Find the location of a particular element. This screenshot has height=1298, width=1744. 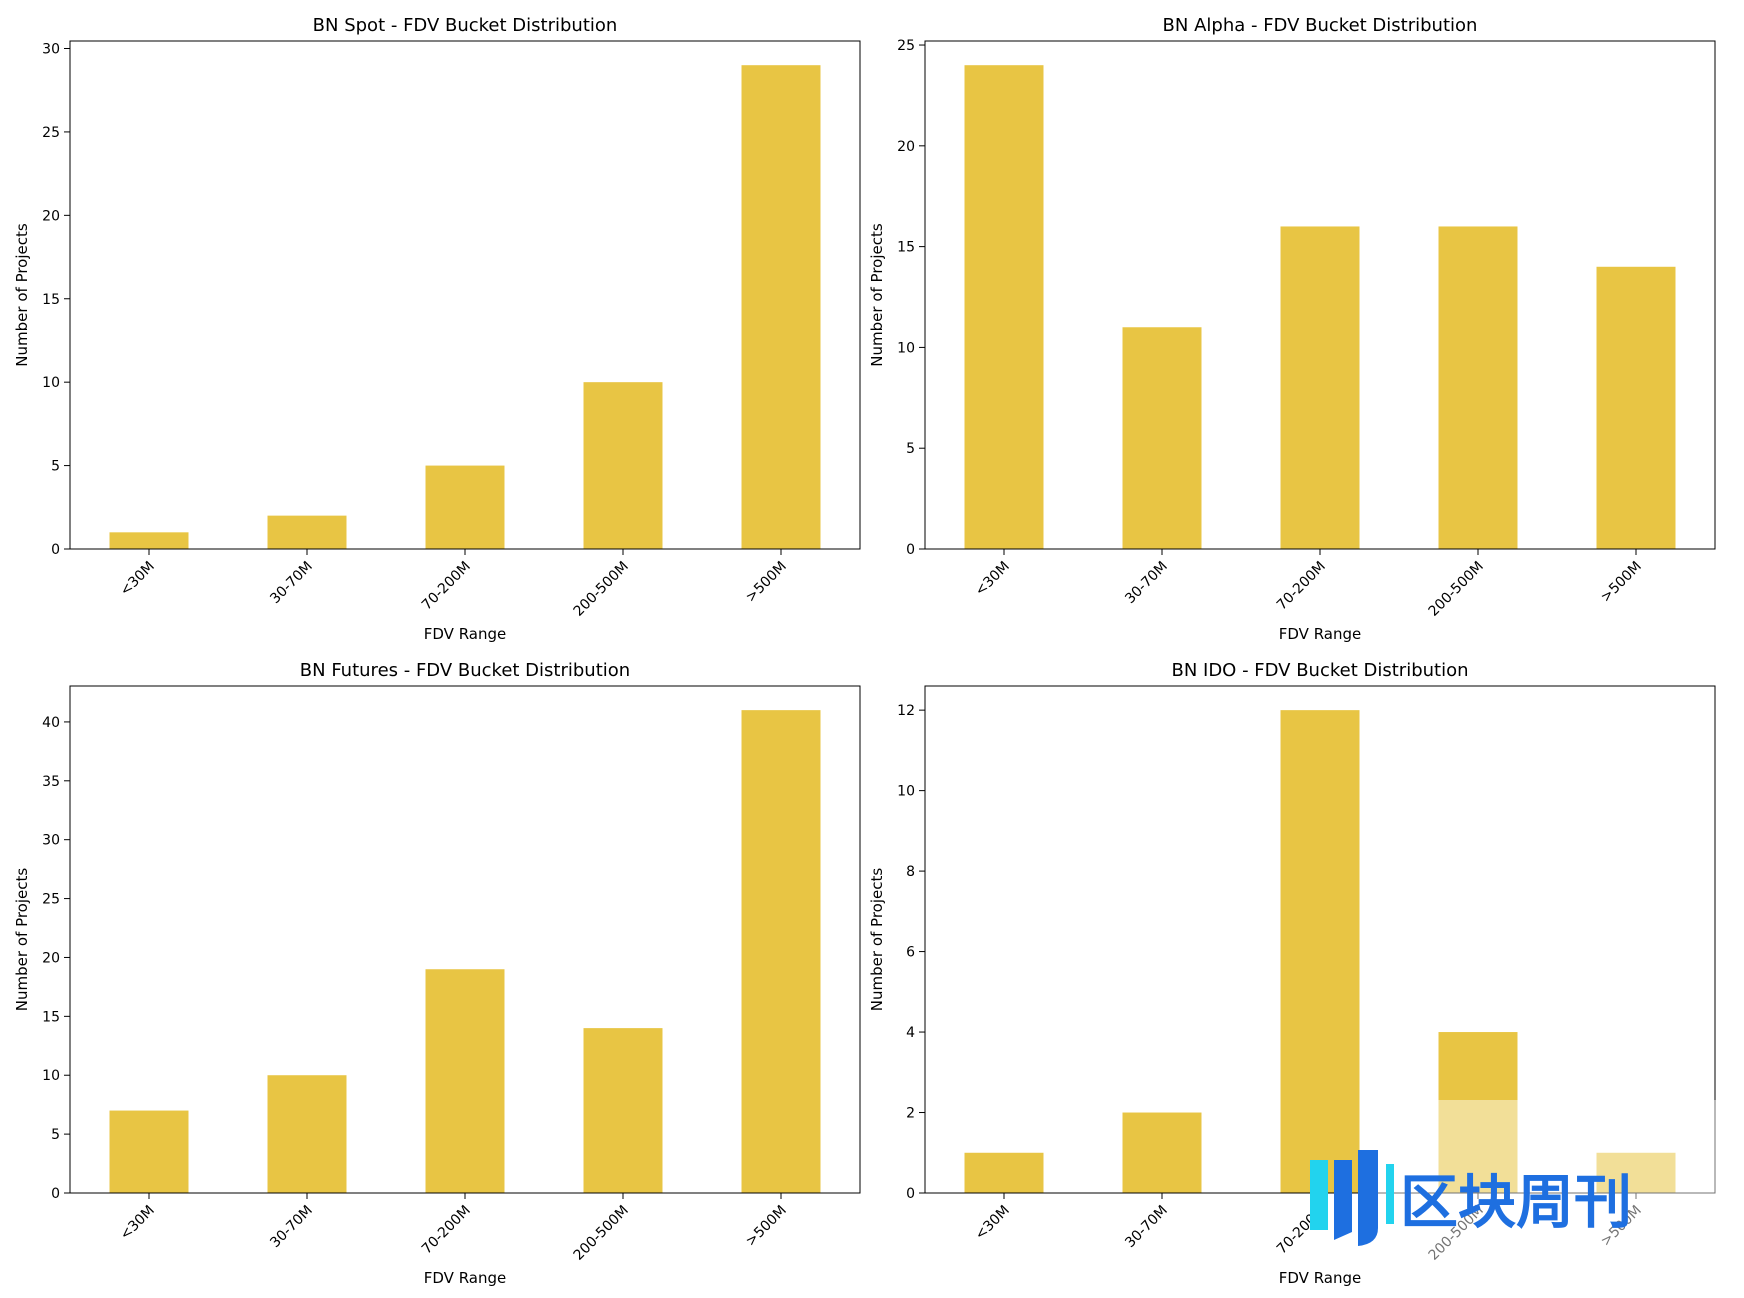

chart-title: BN IDO - FDV Bucket Distribution is located at coordinates (1319, 670).